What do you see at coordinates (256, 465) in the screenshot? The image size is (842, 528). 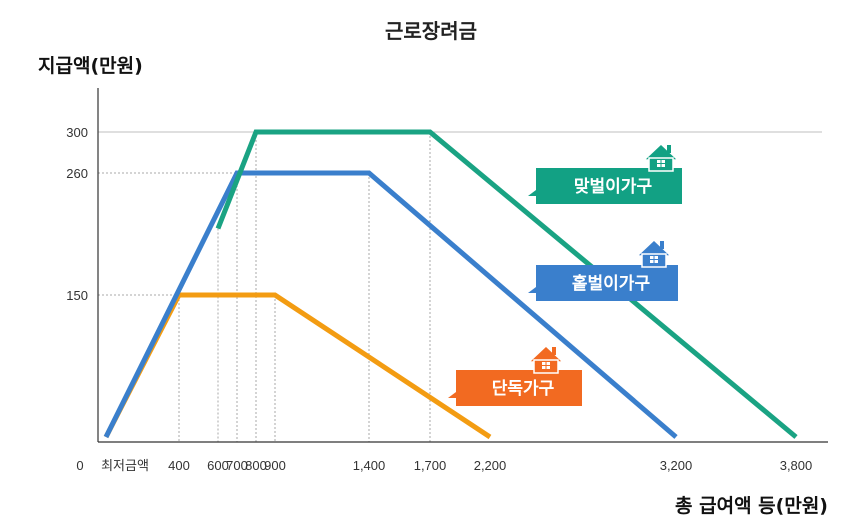 I see `x-tick-label: 800` at bounding box center [256, 465].